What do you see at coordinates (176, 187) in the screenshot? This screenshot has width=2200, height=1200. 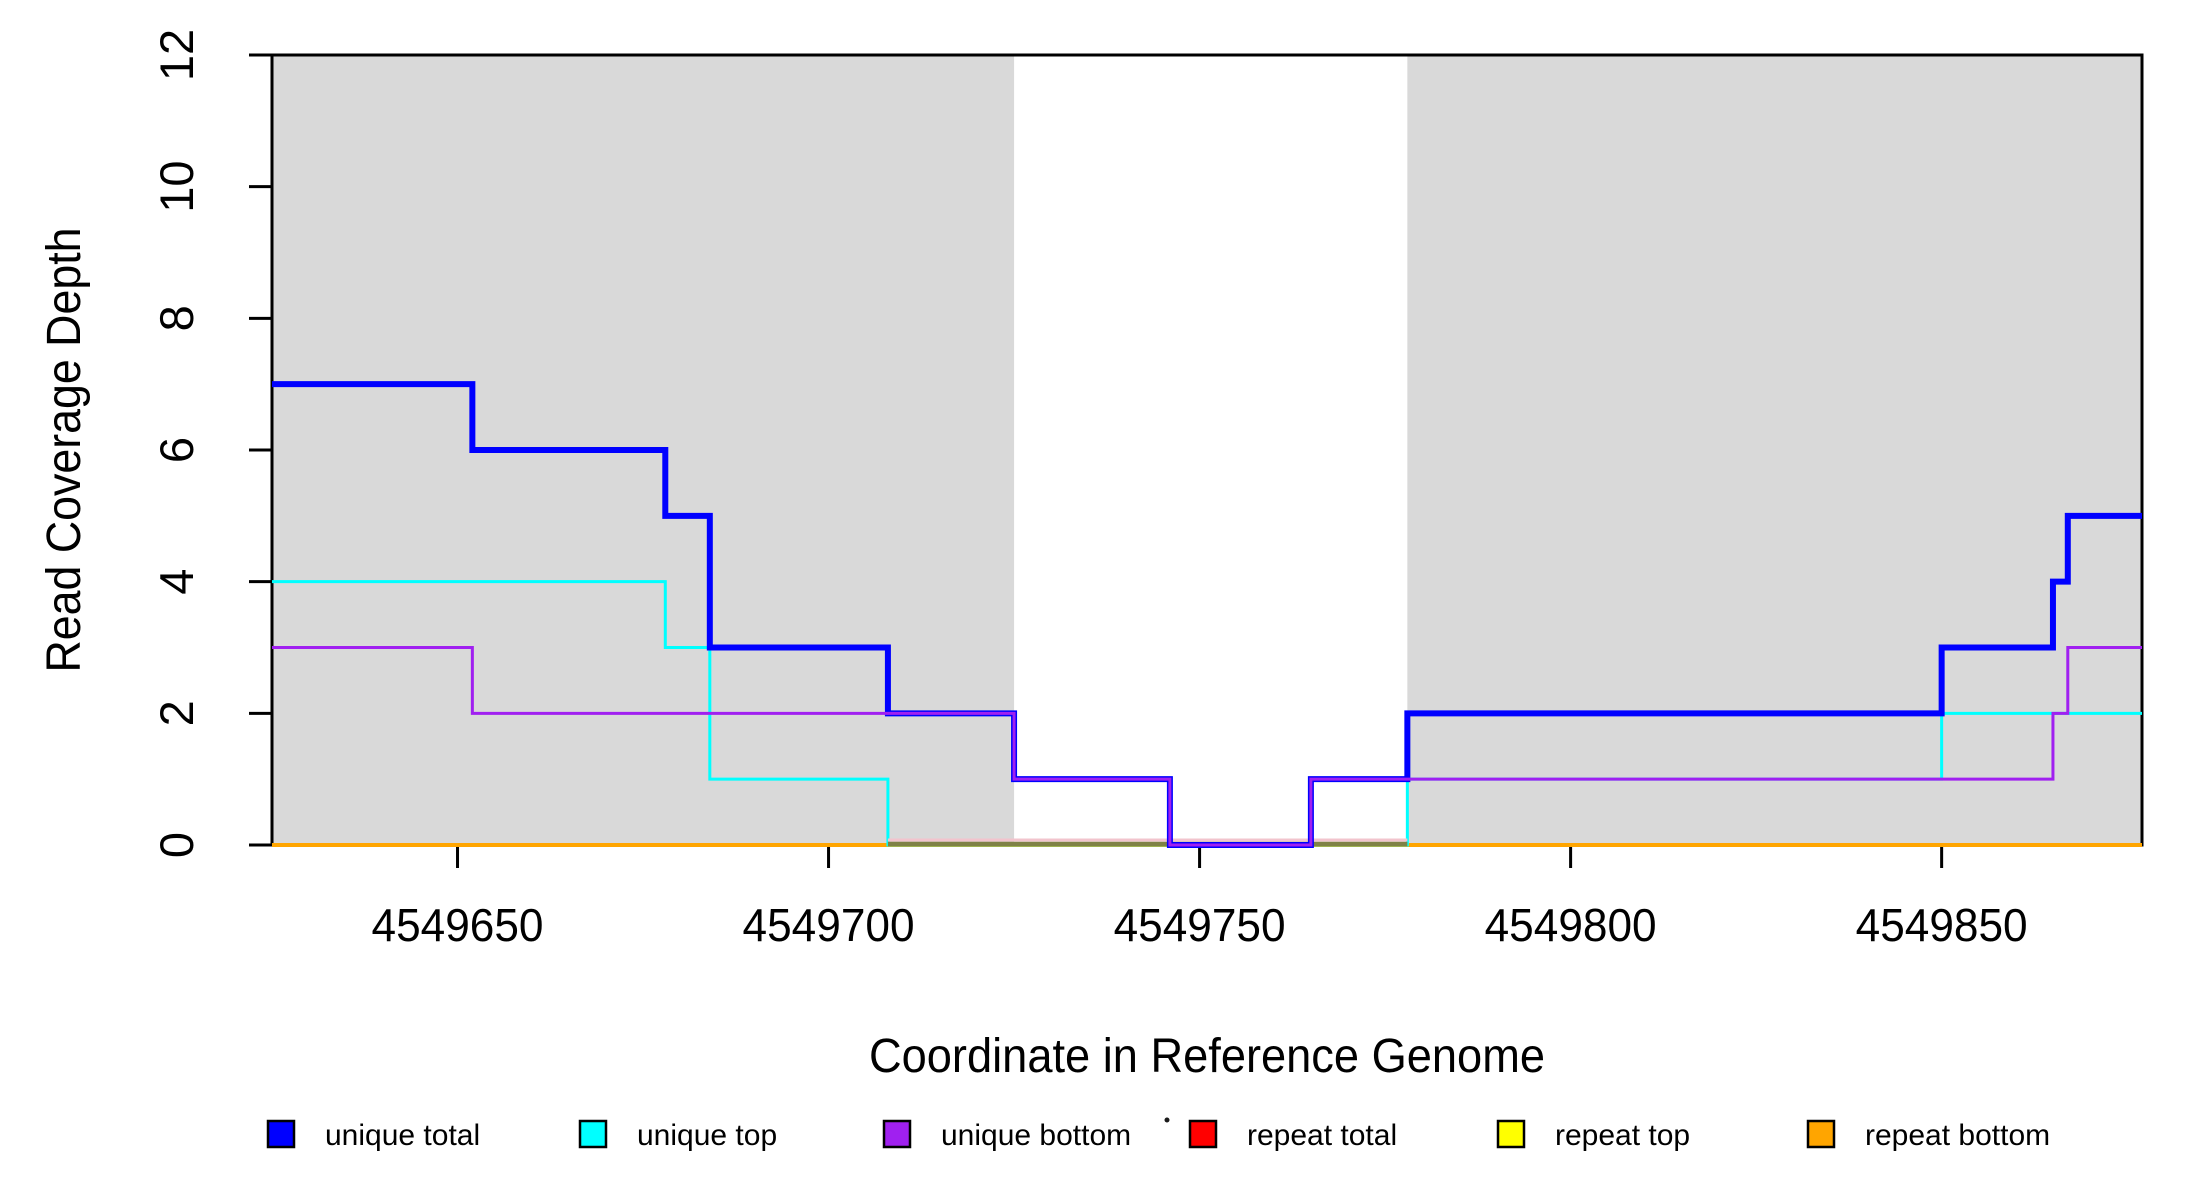 I see `y-axis-tick-label: 10` at bounding box center [176, 187].